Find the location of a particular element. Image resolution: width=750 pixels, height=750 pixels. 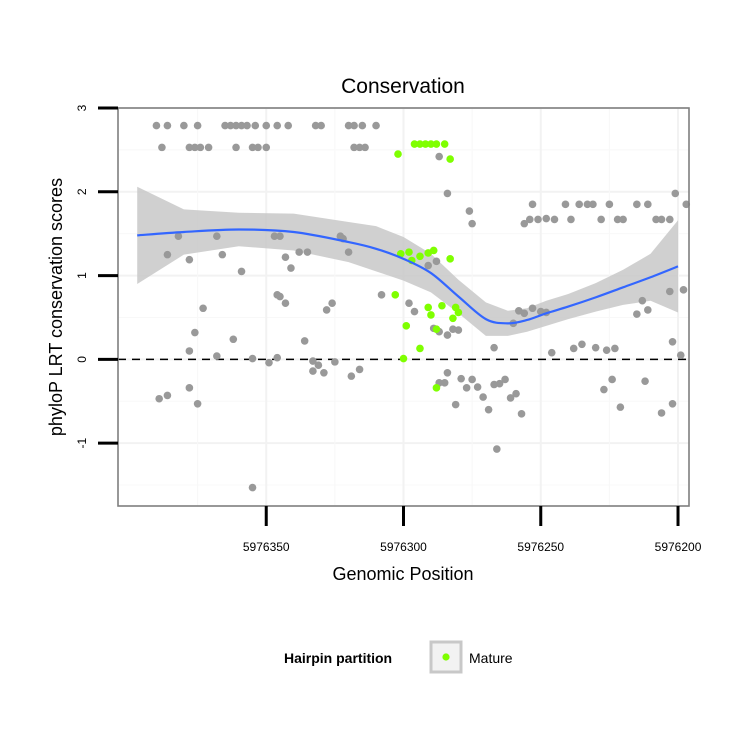

x-tick-label: 5976300 is located at coordinates (403, 547).